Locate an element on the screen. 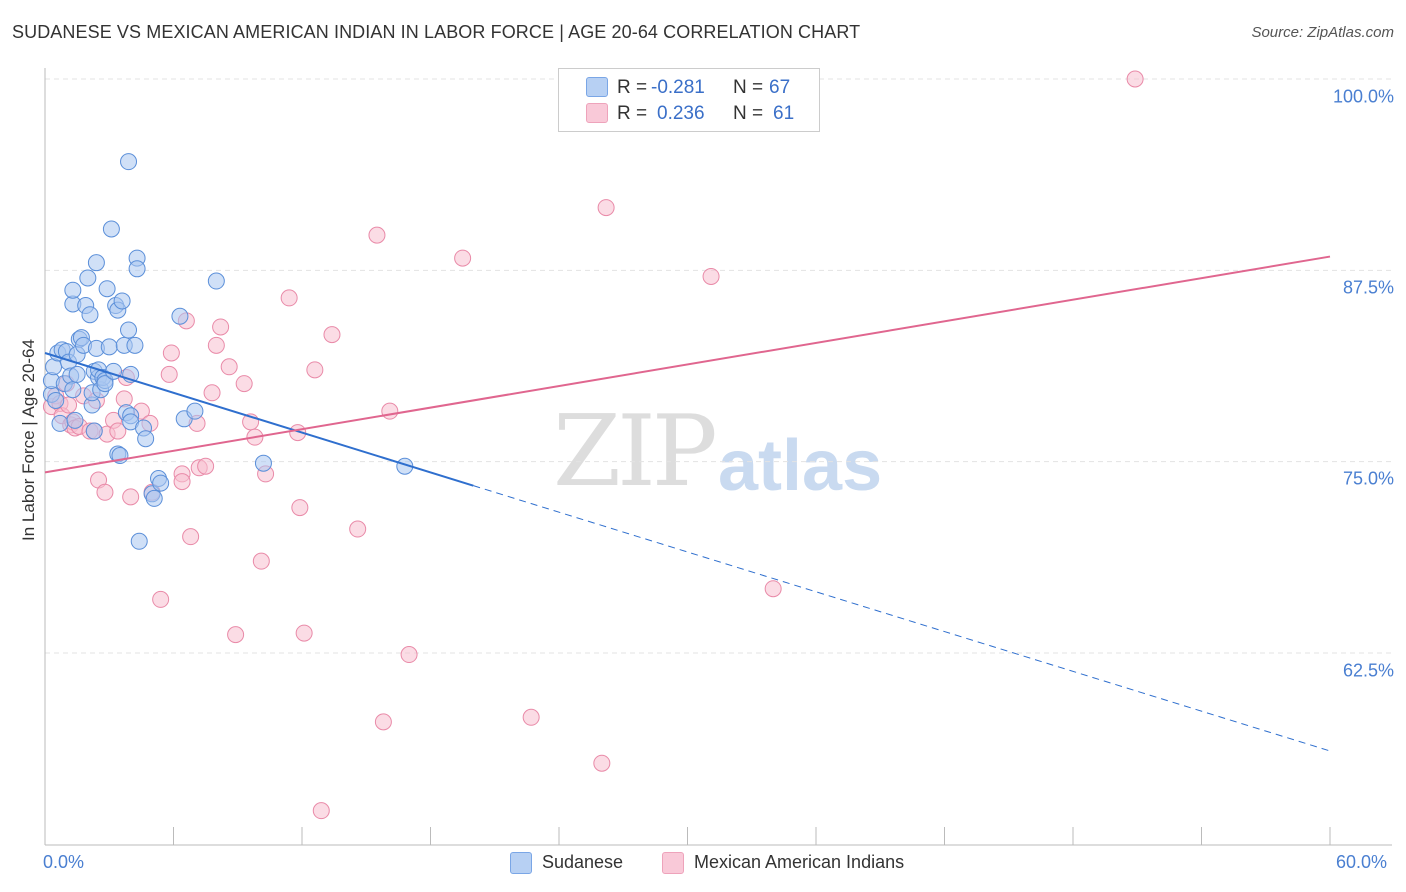  y-tick-label: 87.5% is located at coordinates (1368, 287).